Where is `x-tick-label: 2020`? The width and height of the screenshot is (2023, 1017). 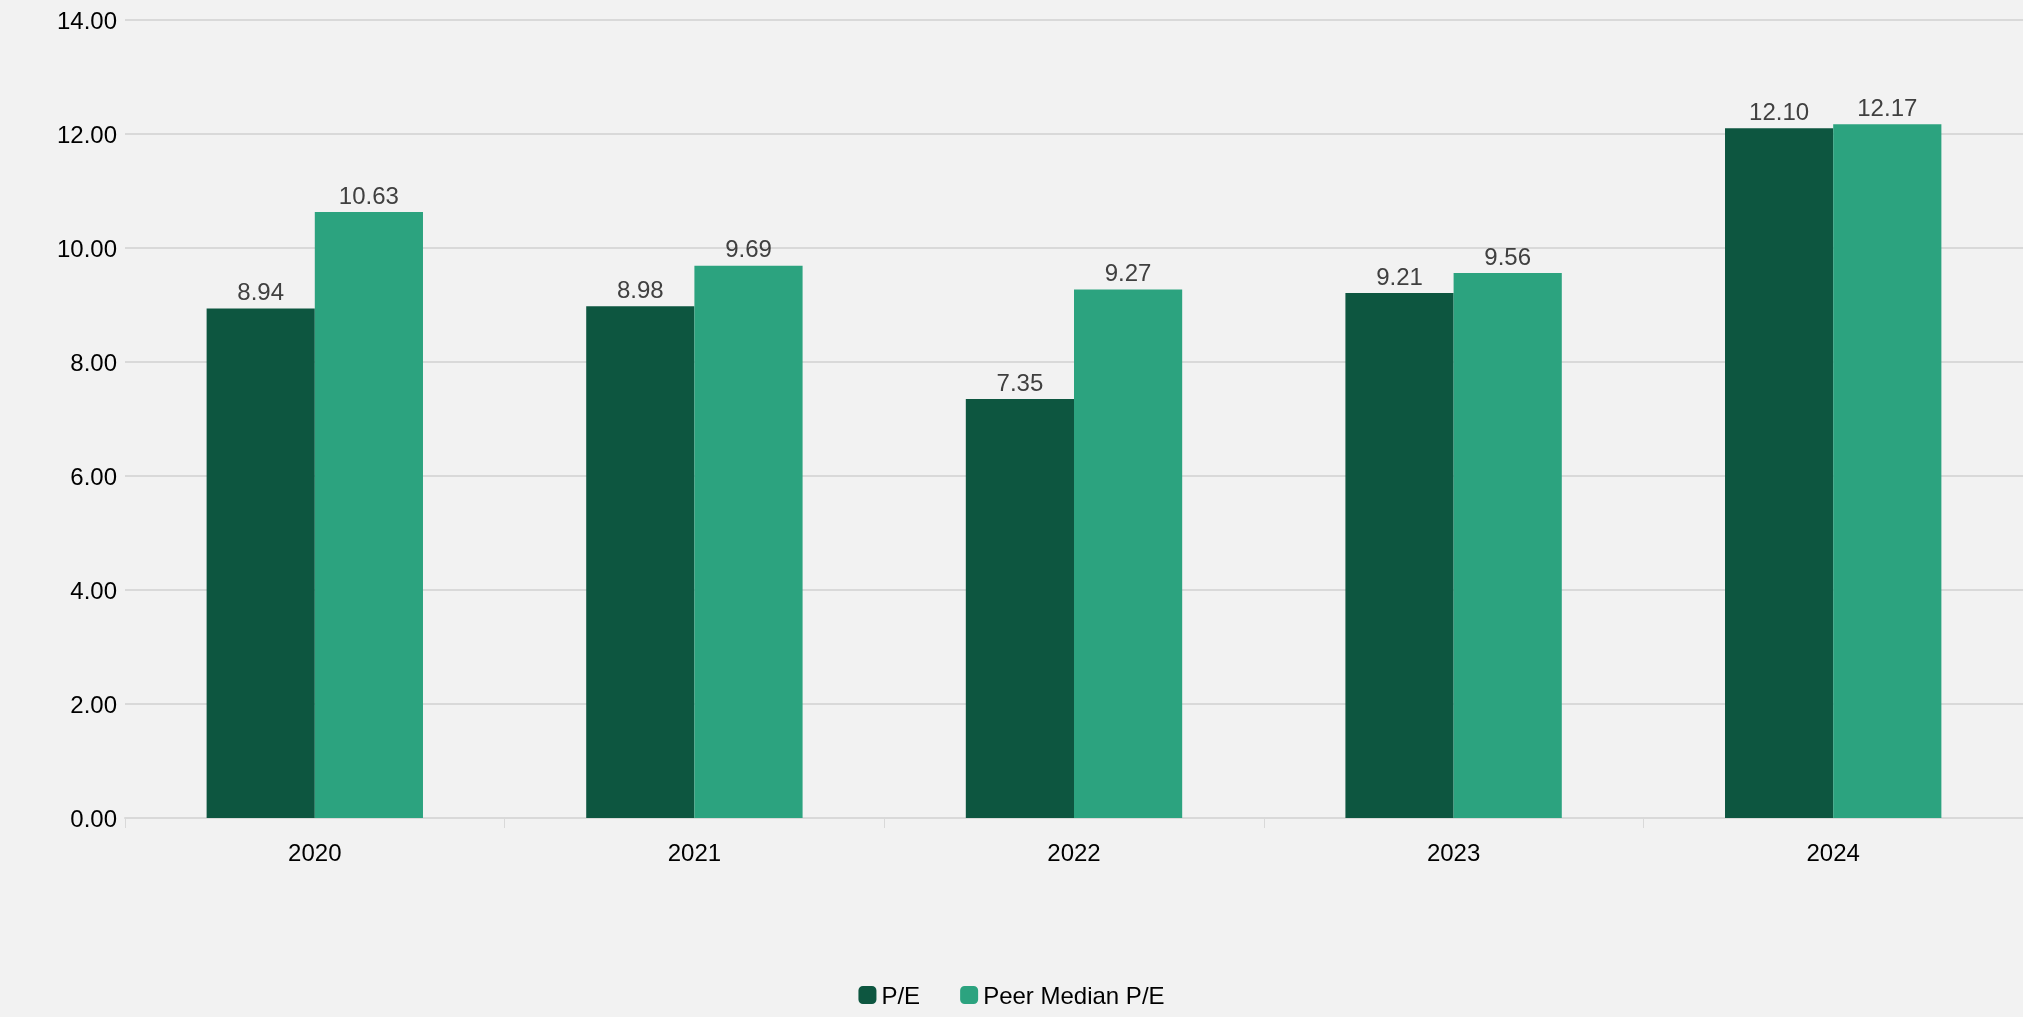
x-tick-label: 2020 is located at coordinates (315, 852).